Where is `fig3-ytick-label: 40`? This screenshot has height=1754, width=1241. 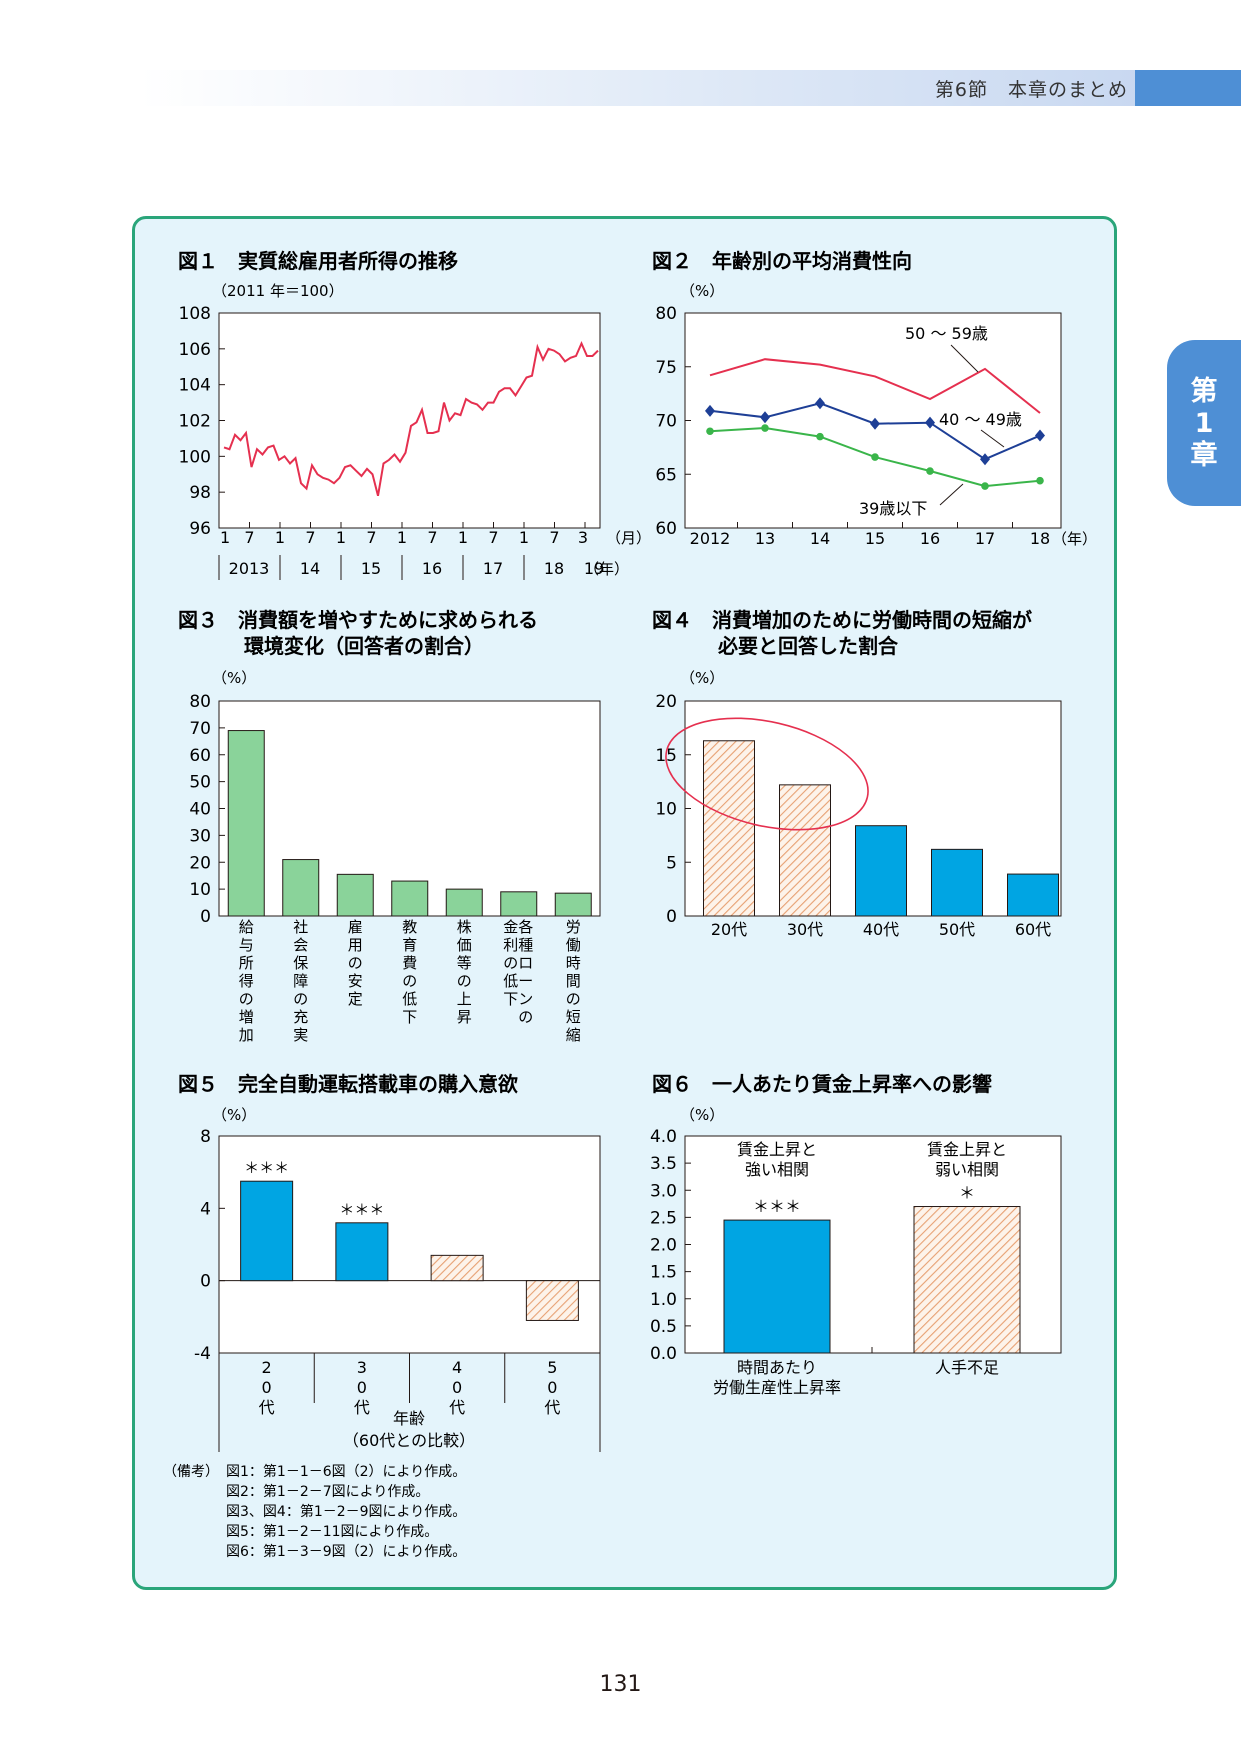 fig3-ytick-label: 40 is located at coordinates (200, 810).